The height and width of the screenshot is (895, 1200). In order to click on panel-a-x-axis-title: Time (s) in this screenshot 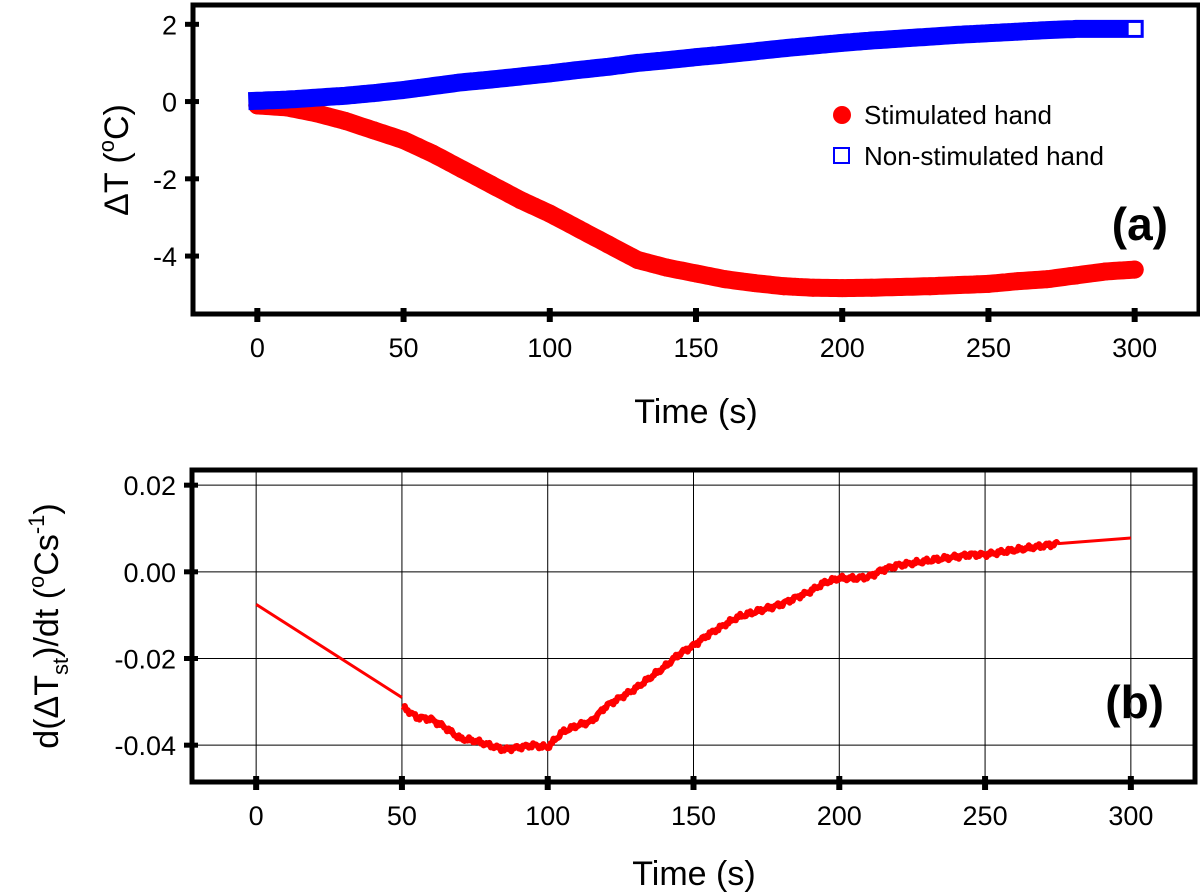, I will do `click(695, 412)`.